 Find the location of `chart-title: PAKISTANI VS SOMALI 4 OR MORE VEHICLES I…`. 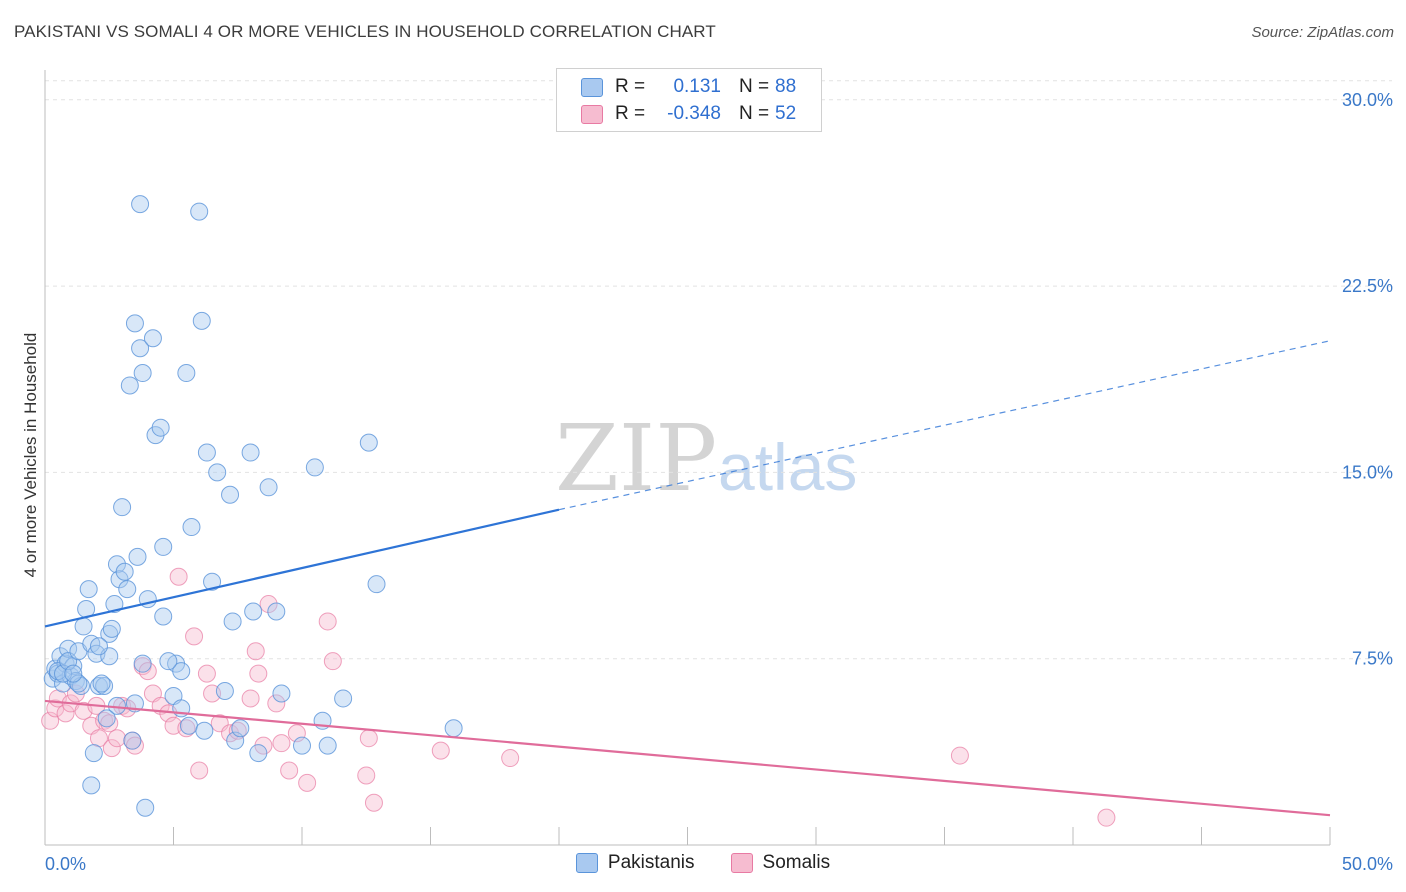

chart-title: PAKISTANI VS SOMALI 4 OR MORE VEHICLES I… is located at coordinates (365, 31).